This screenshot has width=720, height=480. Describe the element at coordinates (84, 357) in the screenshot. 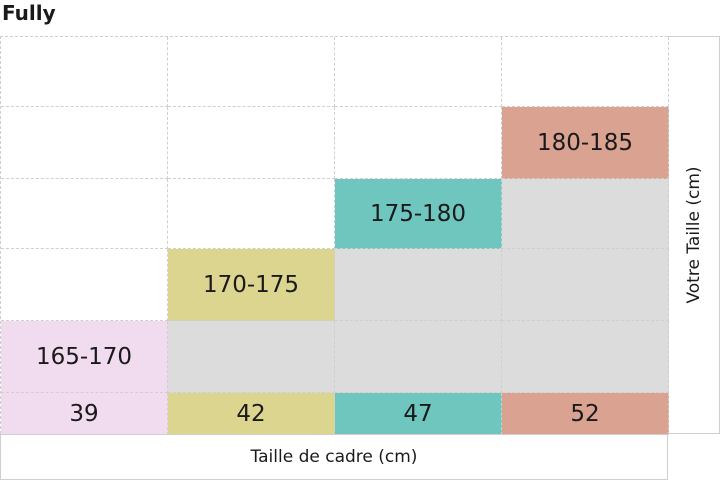

I see `height-range-cell: 165-170` at that location.